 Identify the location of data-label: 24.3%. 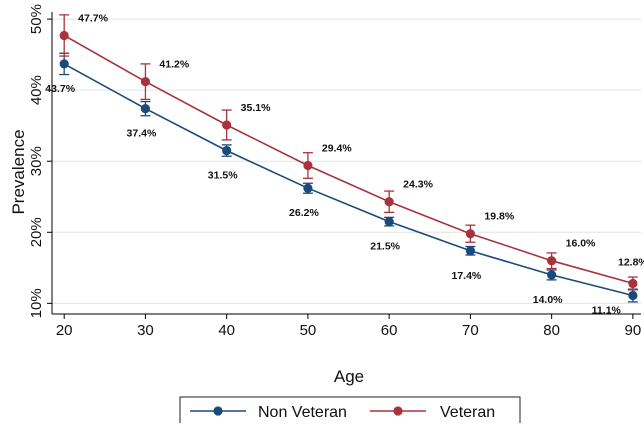
(418, 185).